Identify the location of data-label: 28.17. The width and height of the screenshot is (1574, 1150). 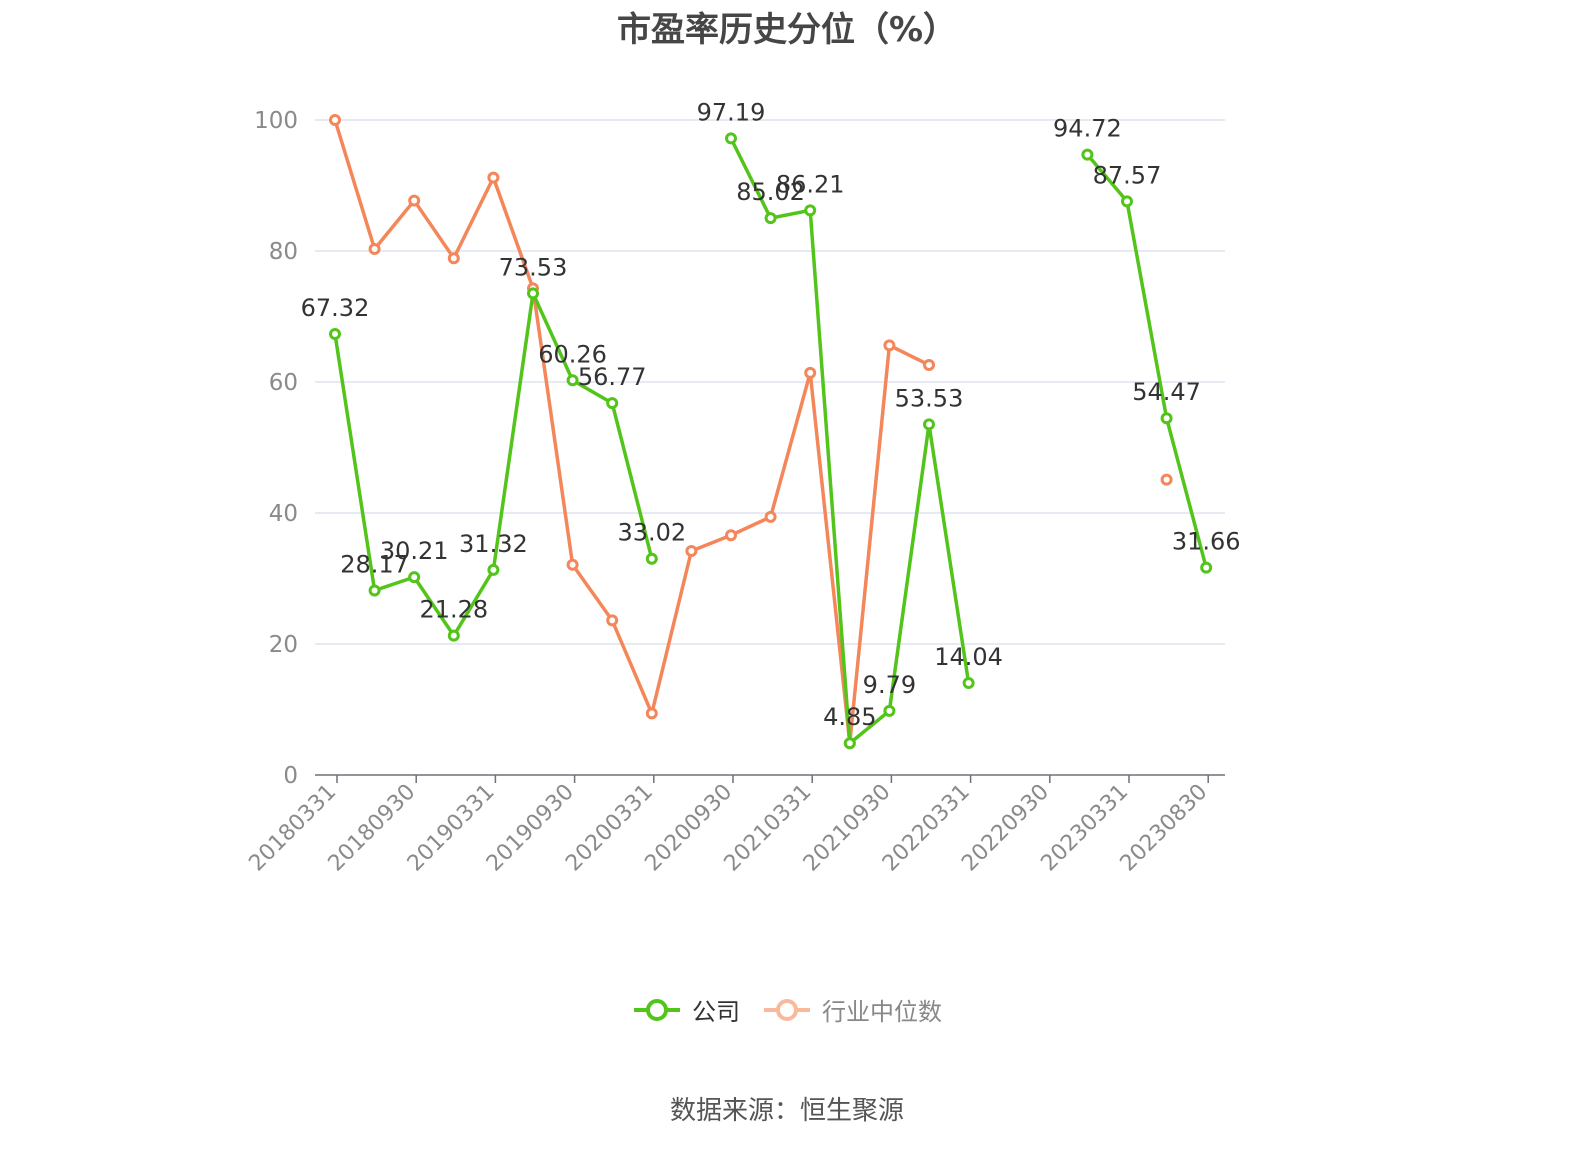
(374, 564).